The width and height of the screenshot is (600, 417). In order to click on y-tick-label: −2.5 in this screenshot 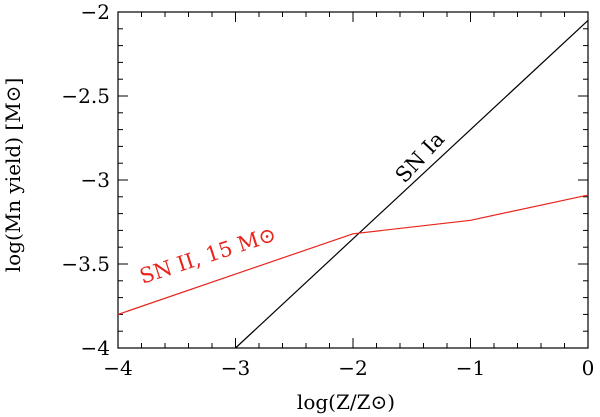, I will do `click(85, 96)`.